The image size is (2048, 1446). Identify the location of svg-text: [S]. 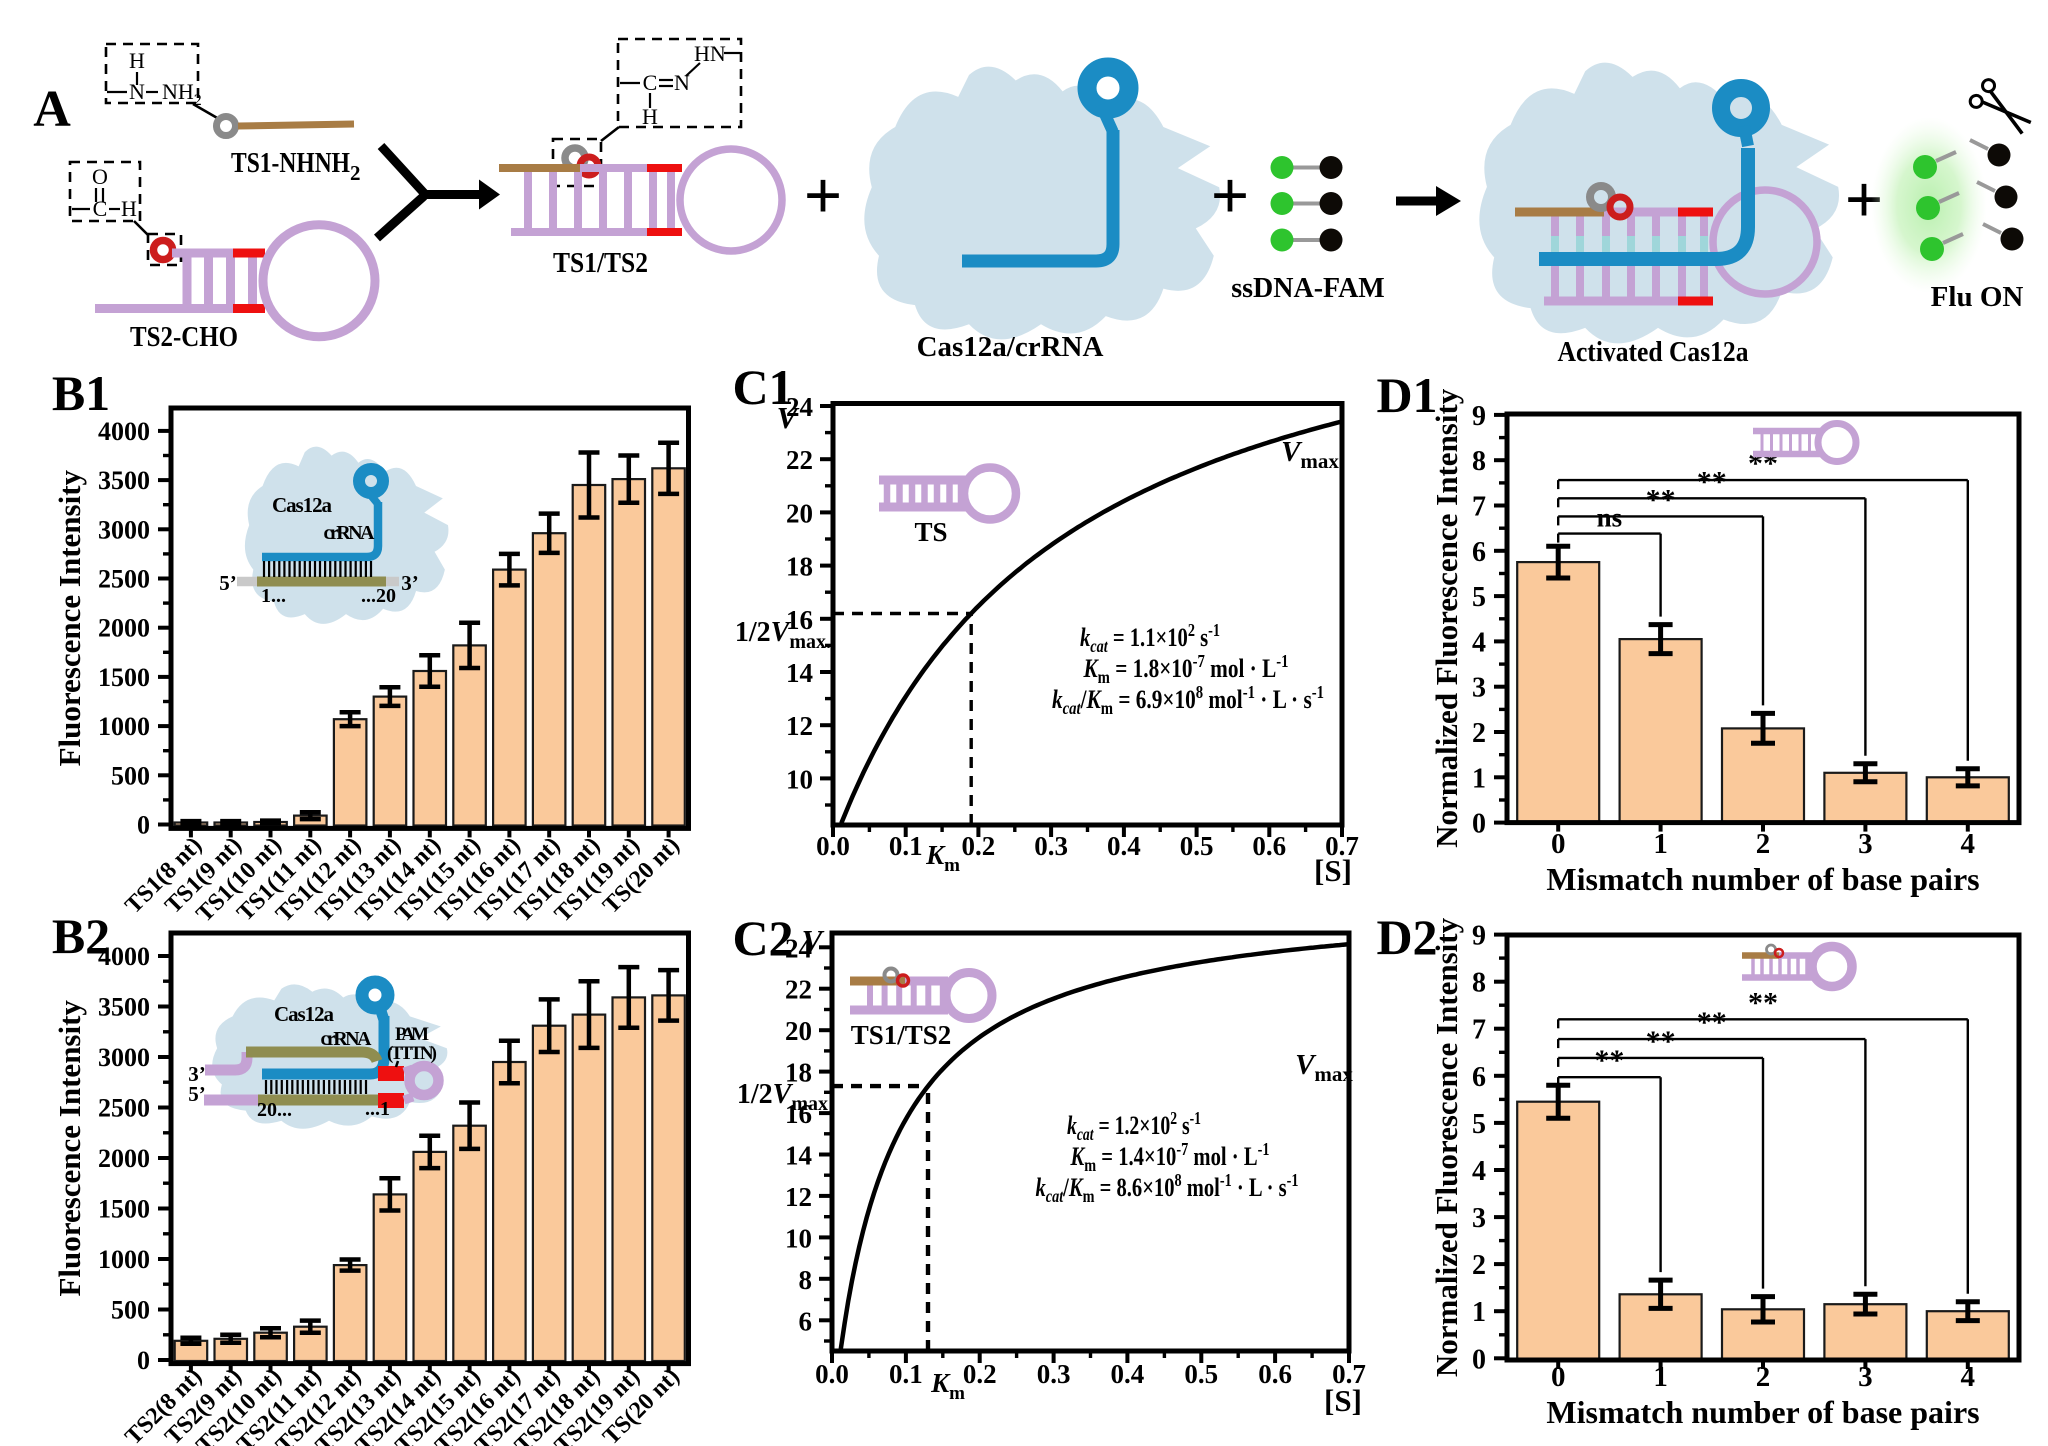
(1343, 1400).